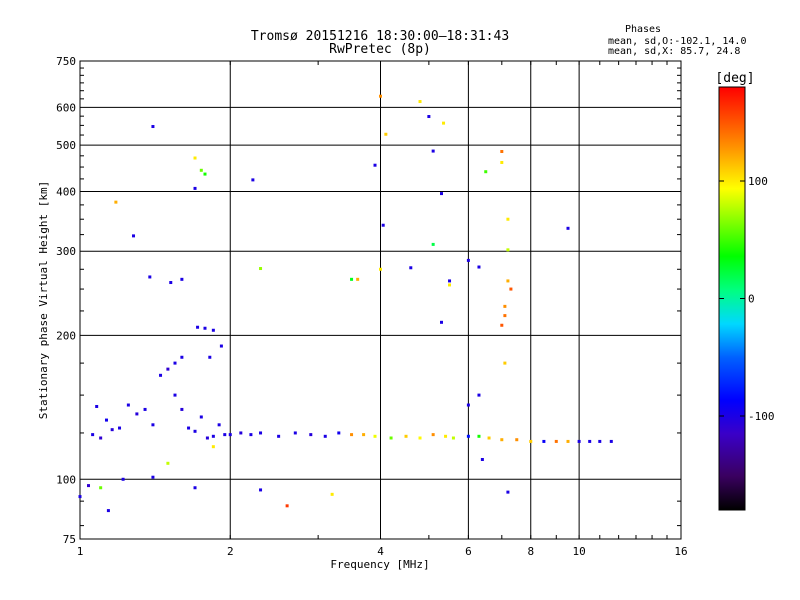  Describe the element at coordinates (380, 49) in the screenshot. I see `chart-title-line2: RwPretec (8p)` at that location.